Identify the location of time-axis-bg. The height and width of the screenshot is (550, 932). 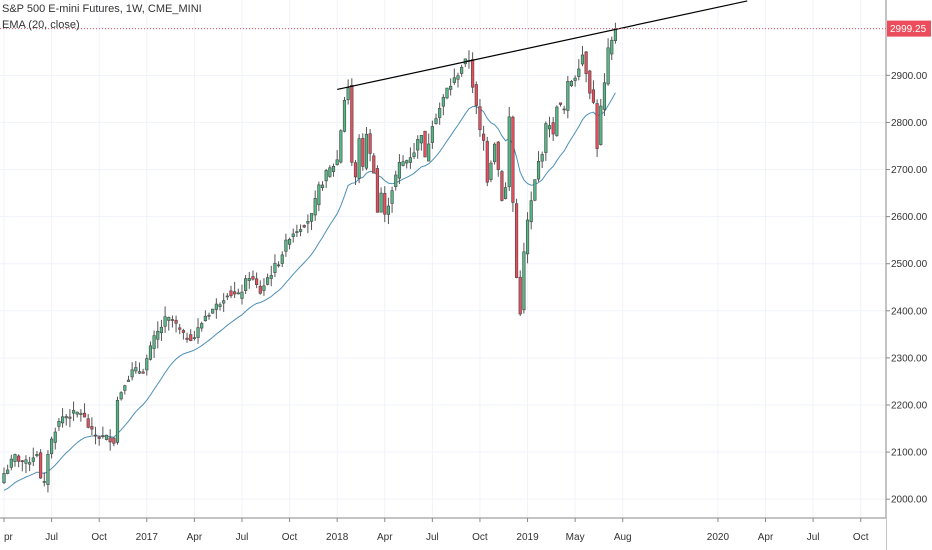
(443, 534).